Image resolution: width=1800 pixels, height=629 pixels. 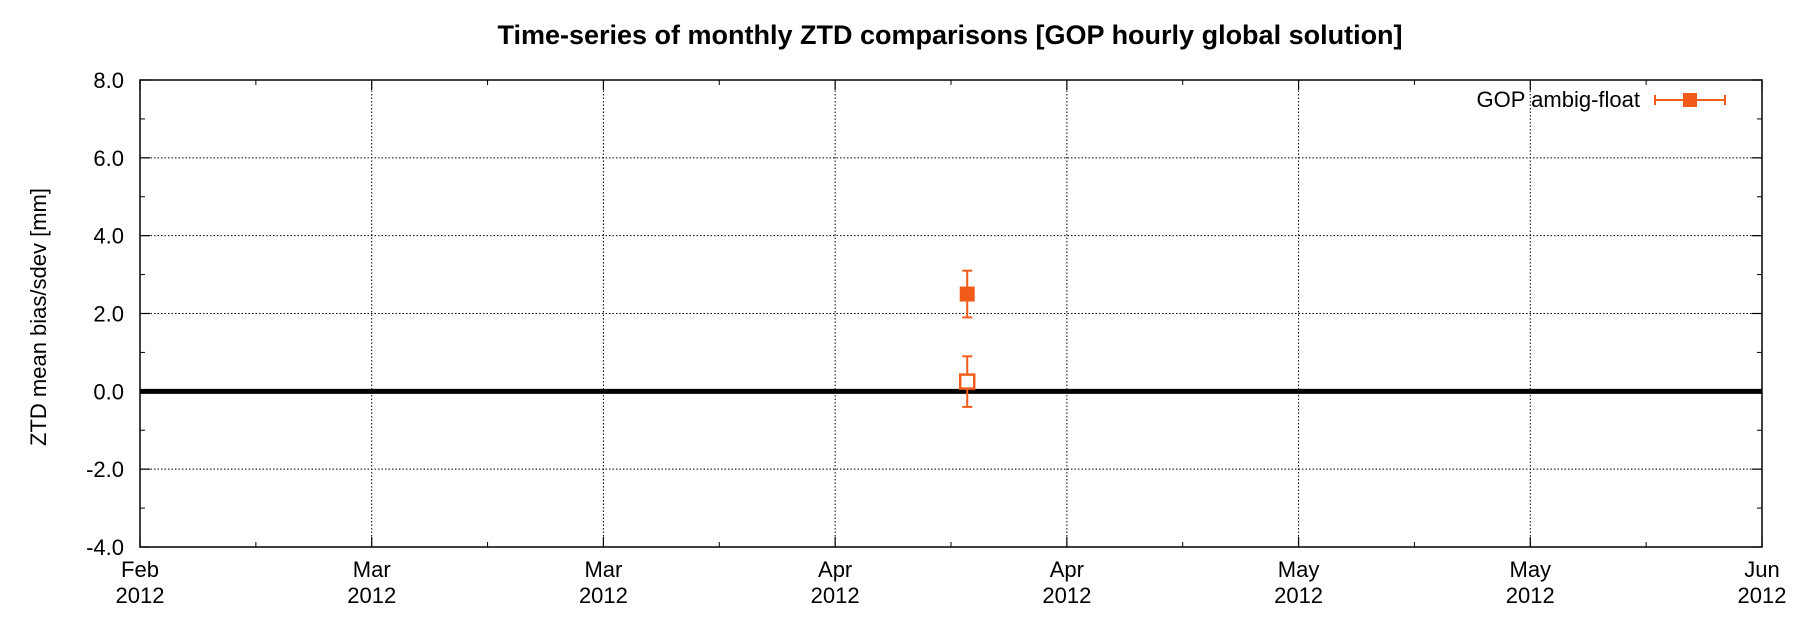 What do you see at coordinates (105, 547) in the screenshot?
I see `y-tick-label: -4.0` at bounding box center [105, 547].